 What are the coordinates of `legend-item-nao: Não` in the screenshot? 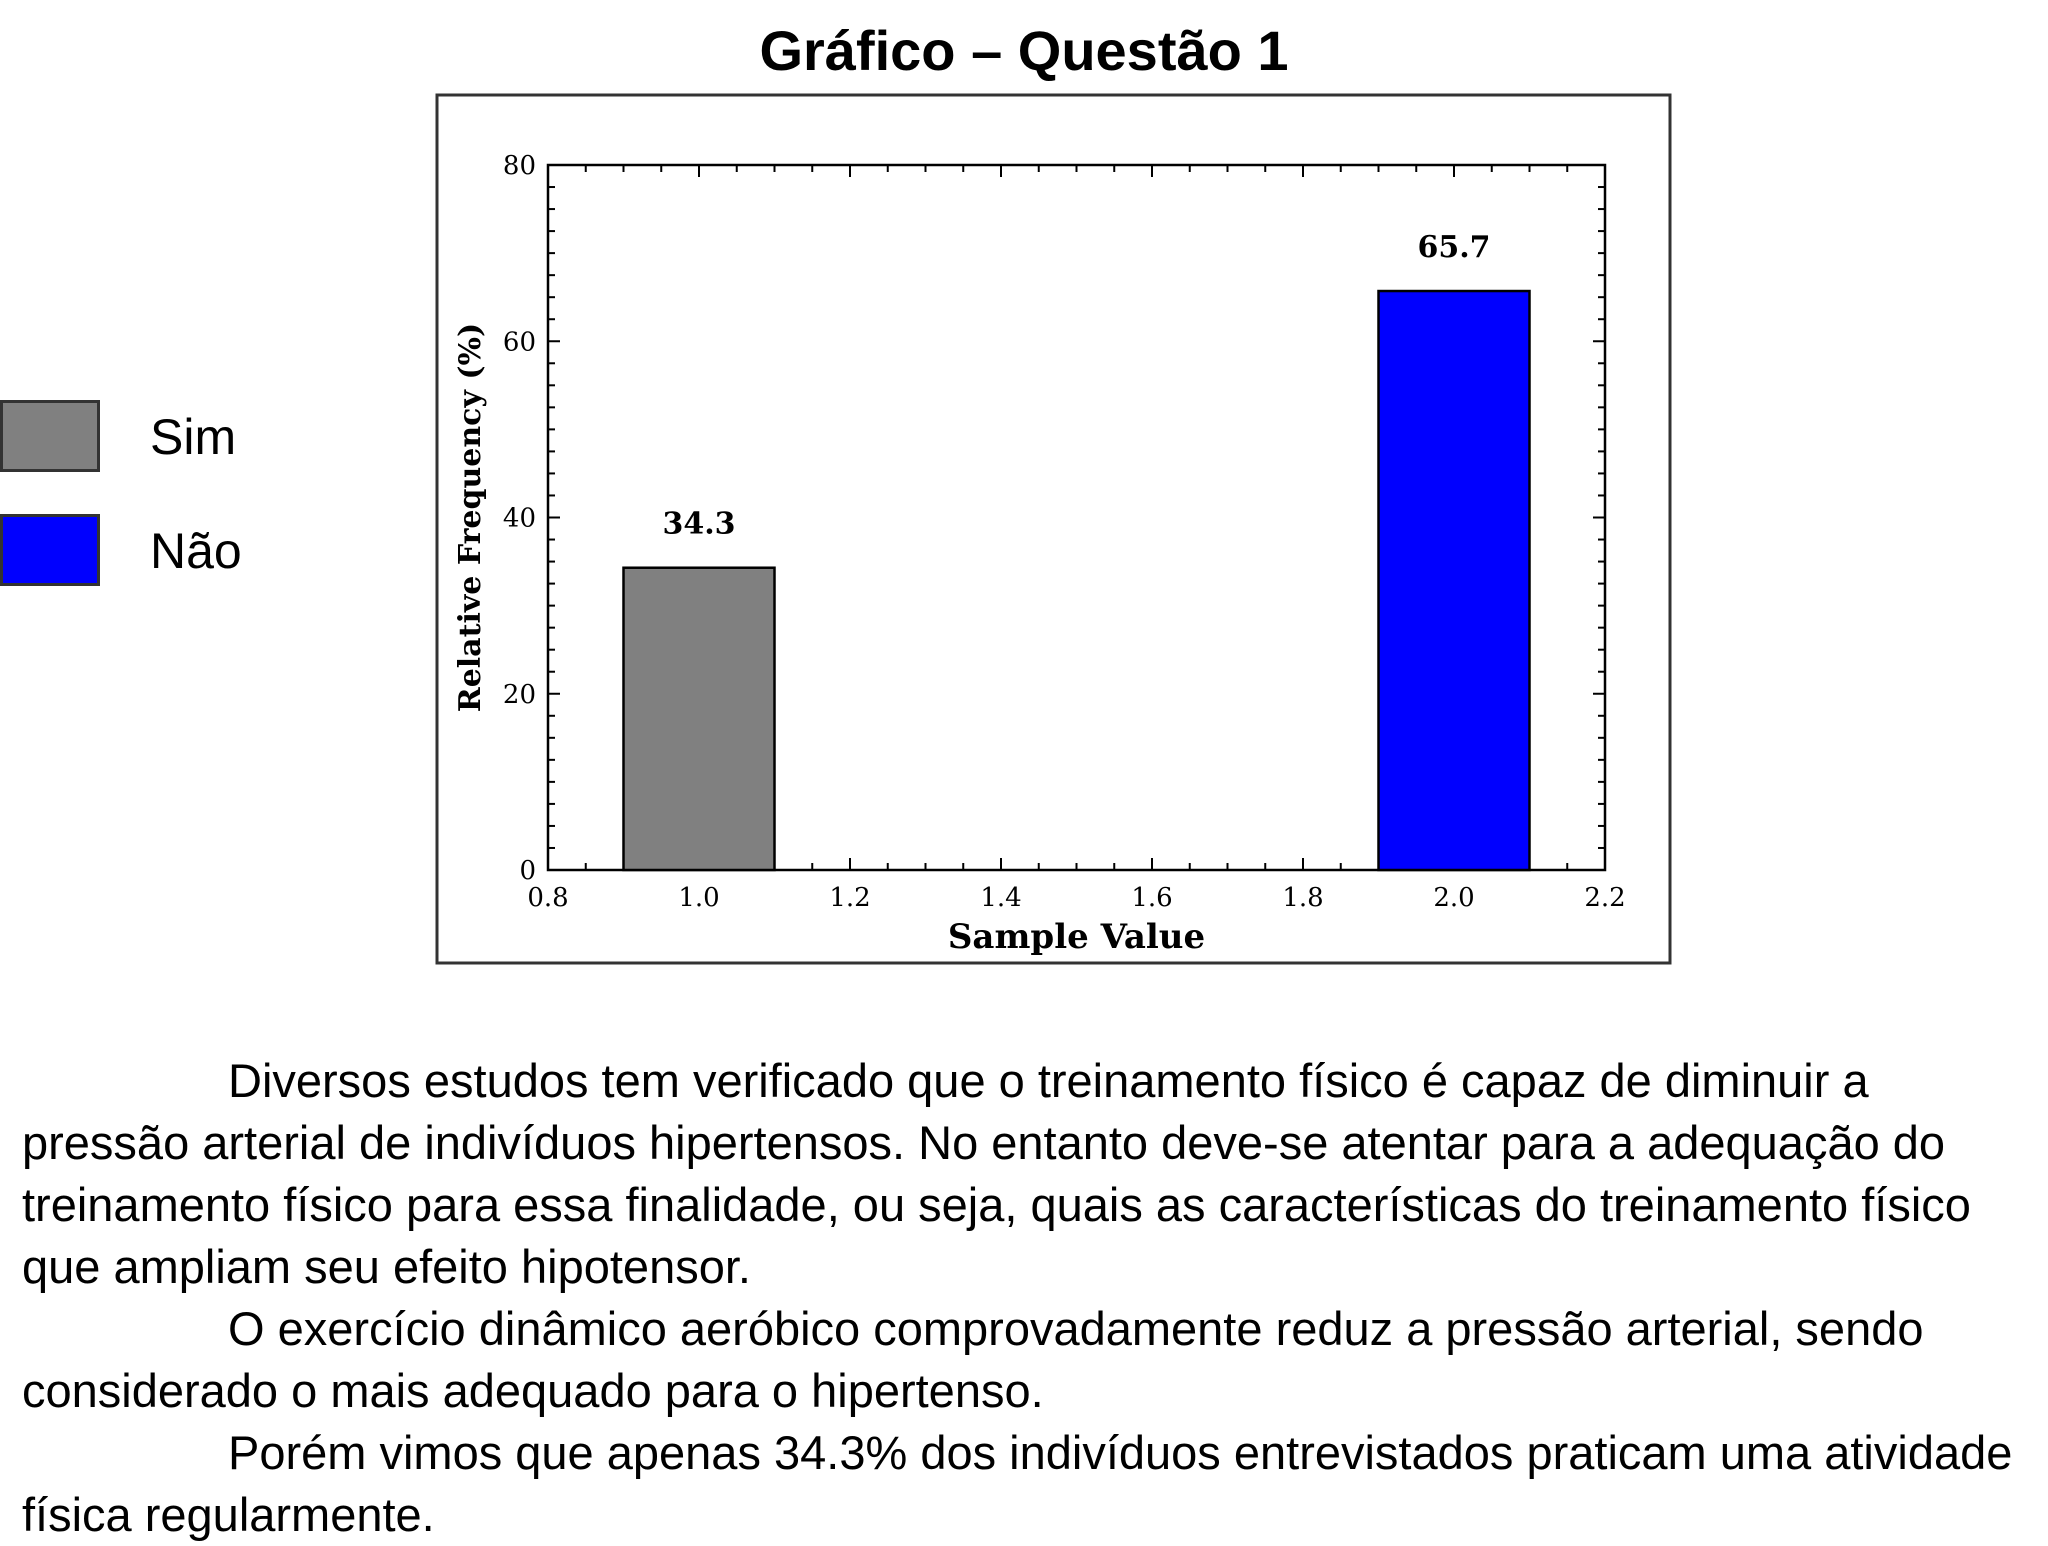 It's located at (150, 554).